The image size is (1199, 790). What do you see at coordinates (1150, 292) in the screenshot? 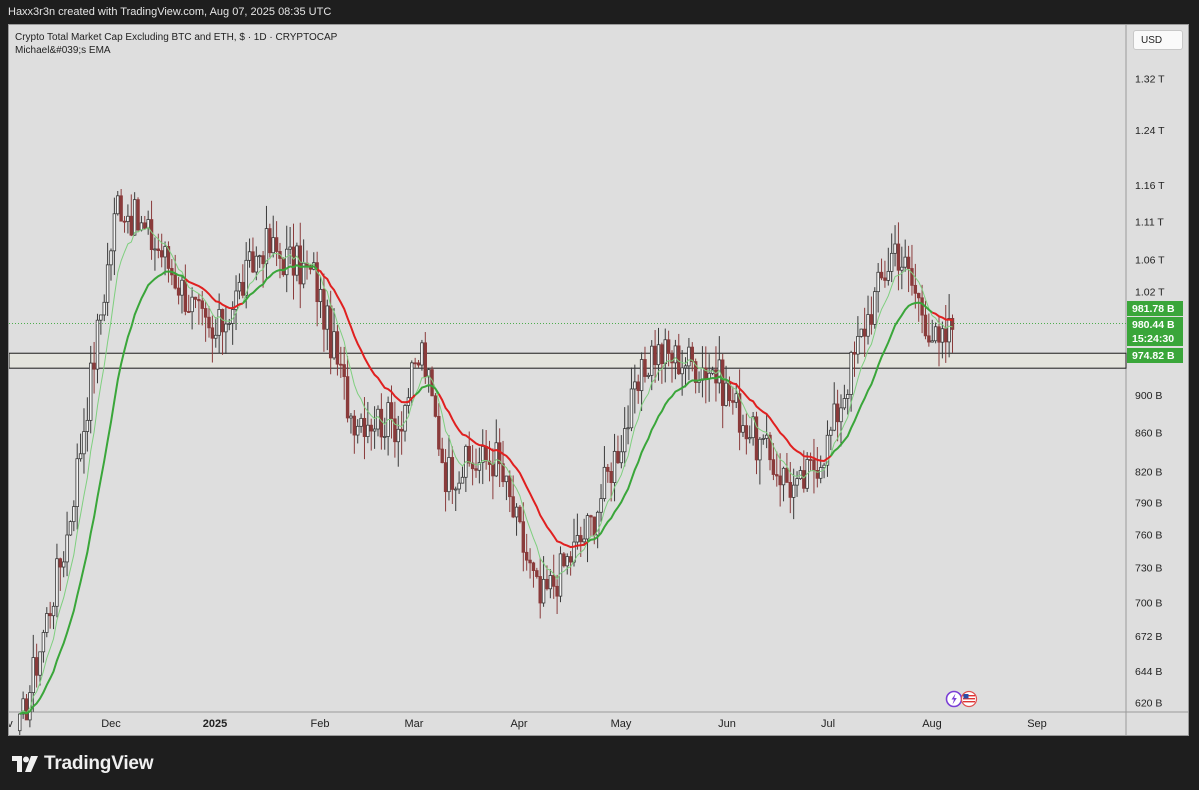
I see `price-tick-label: 1.02 T` at bounding box center [1150, 292].